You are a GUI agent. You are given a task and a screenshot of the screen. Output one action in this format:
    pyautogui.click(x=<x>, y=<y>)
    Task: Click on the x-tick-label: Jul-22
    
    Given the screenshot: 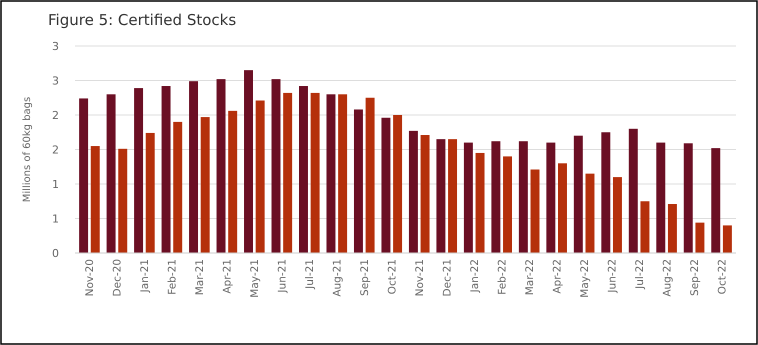 What is the action you would take?
    pyautogui.click(x=640, y=274)
    